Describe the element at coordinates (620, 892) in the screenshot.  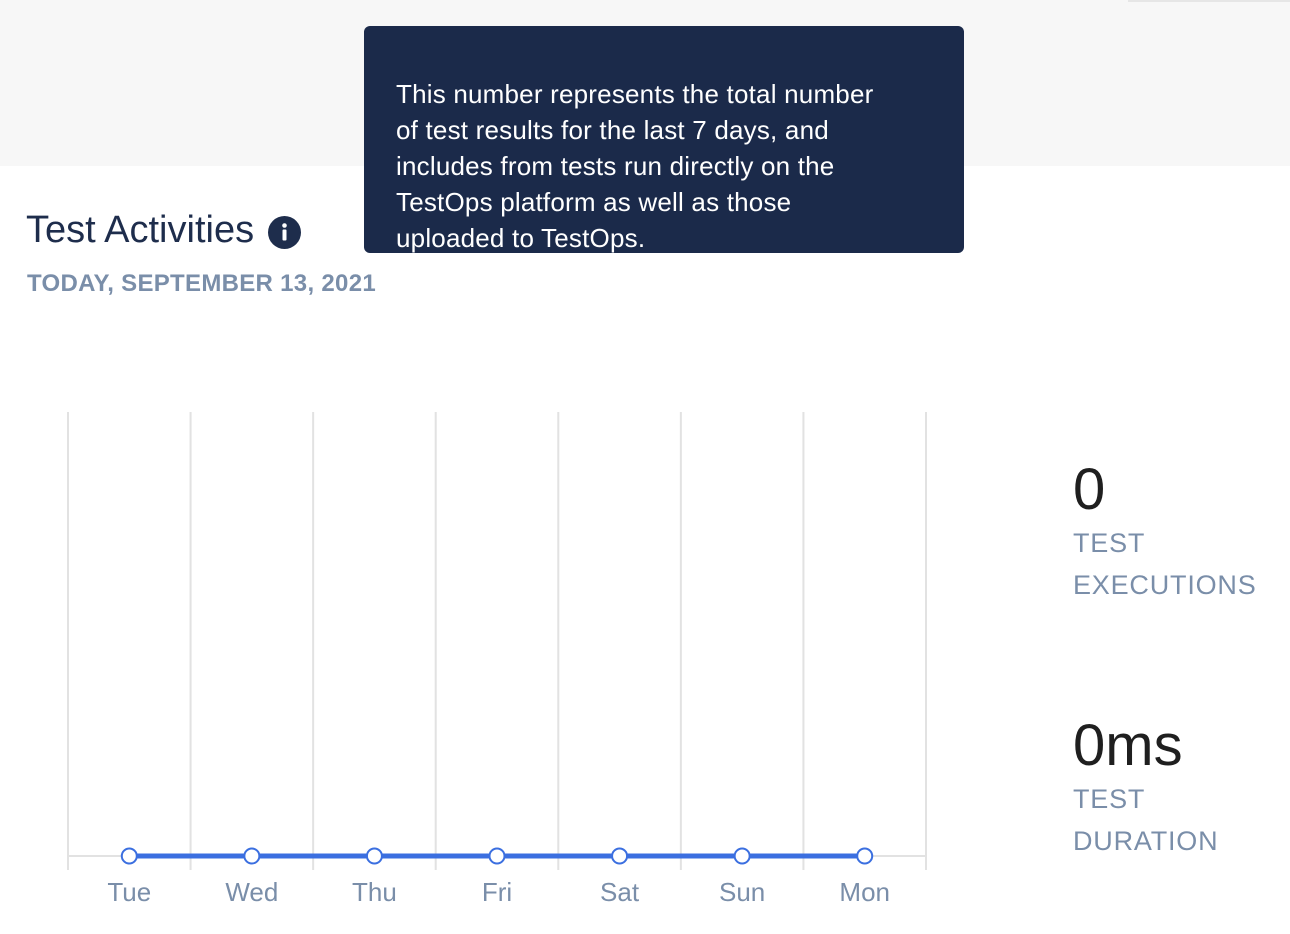
I see `x-tick-label: Sat` at that location.